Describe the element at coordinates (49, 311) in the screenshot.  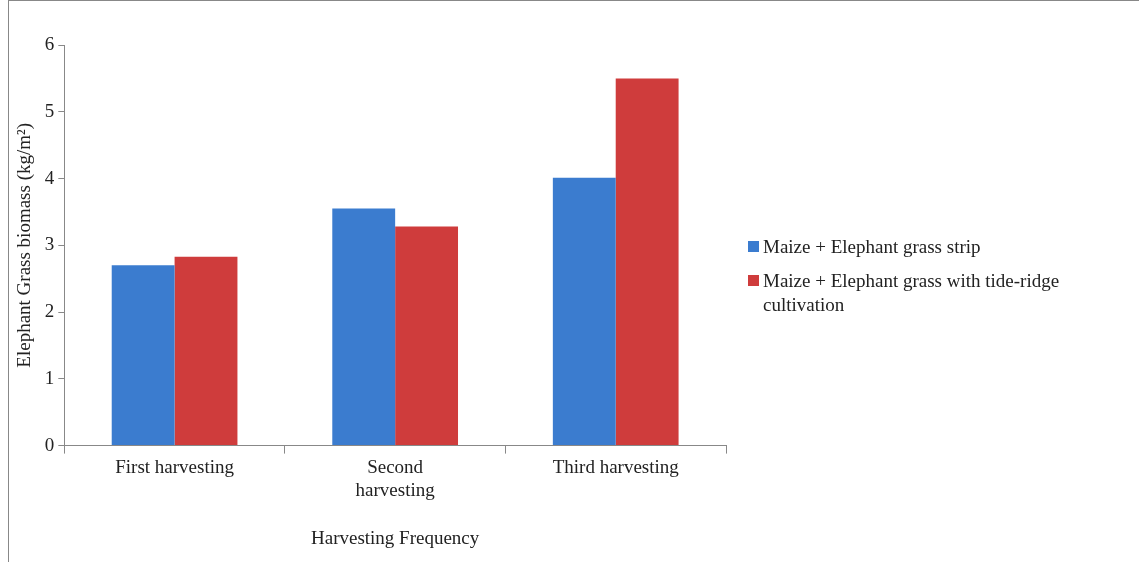
I see `y-tick-label: 2` at that location.